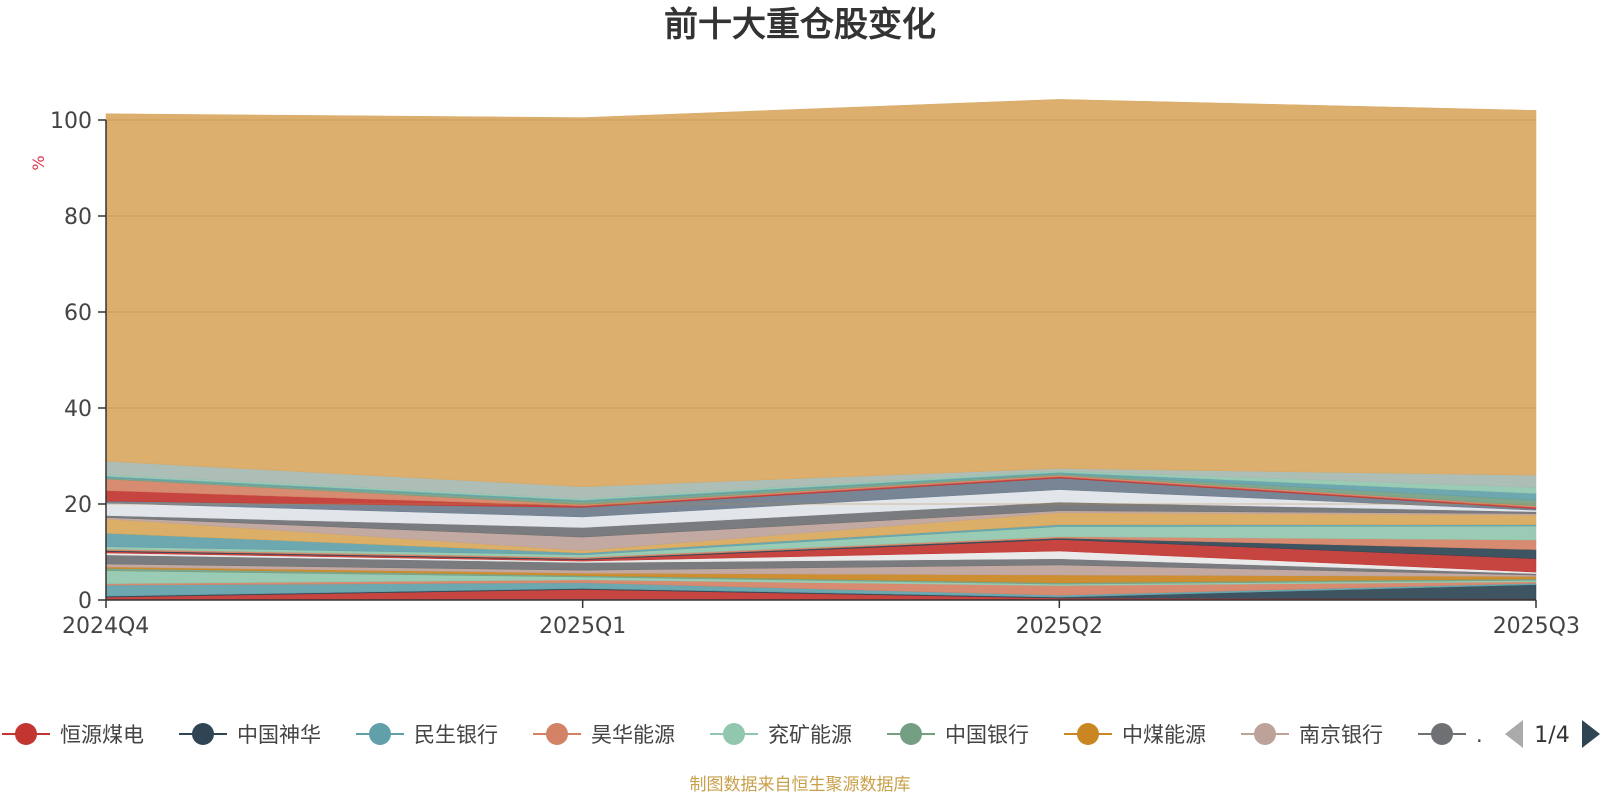 The height and width of the screenshot is (800, 1600). Describe the element at coordinates (582, 626) in the screenshot. I see `x-tick-label: 2025Q1` at that location.